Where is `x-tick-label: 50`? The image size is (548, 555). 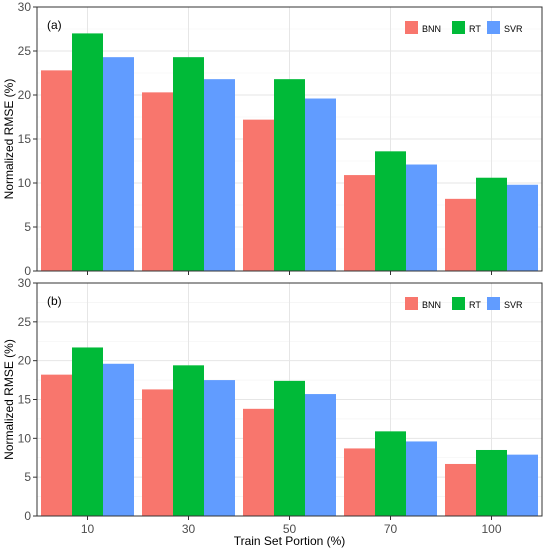
x-tick-label: 50 is located at coordinates (290, 529).